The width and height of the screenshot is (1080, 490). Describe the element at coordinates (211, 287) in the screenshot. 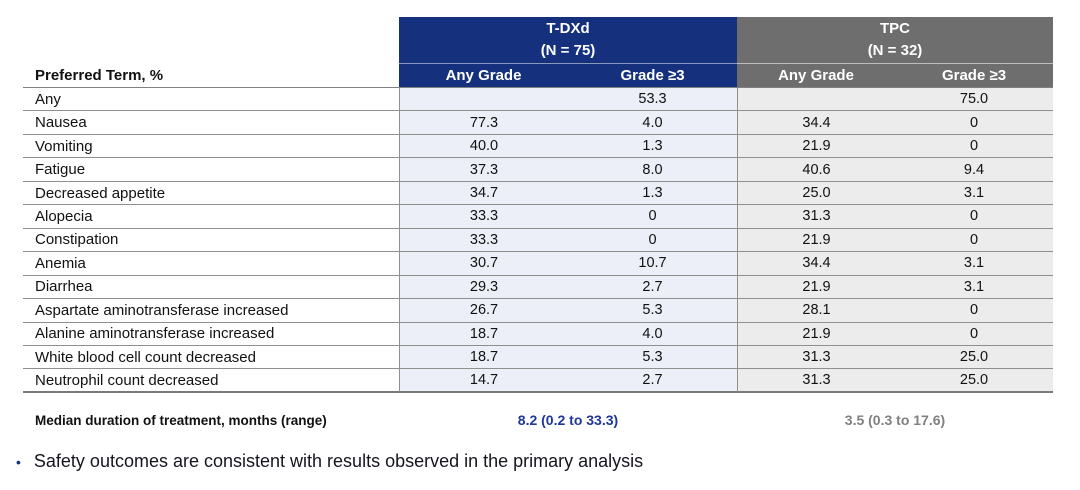

I see `term-cell: Diarrhea` at that location.